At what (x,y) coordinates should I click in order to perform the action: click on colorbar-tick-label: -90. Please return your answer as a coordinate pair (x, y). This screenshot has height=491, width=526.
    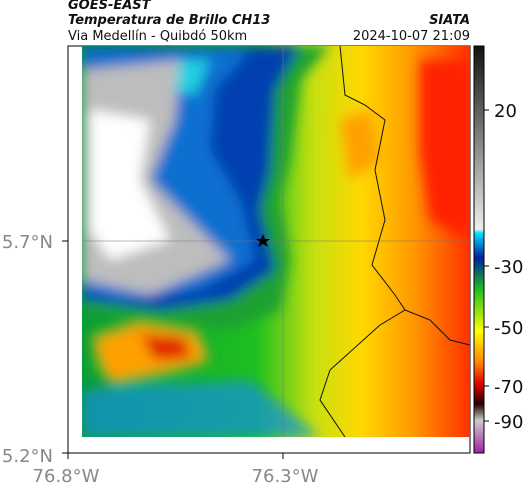
    Looking at the image, I should click on (508, 422).